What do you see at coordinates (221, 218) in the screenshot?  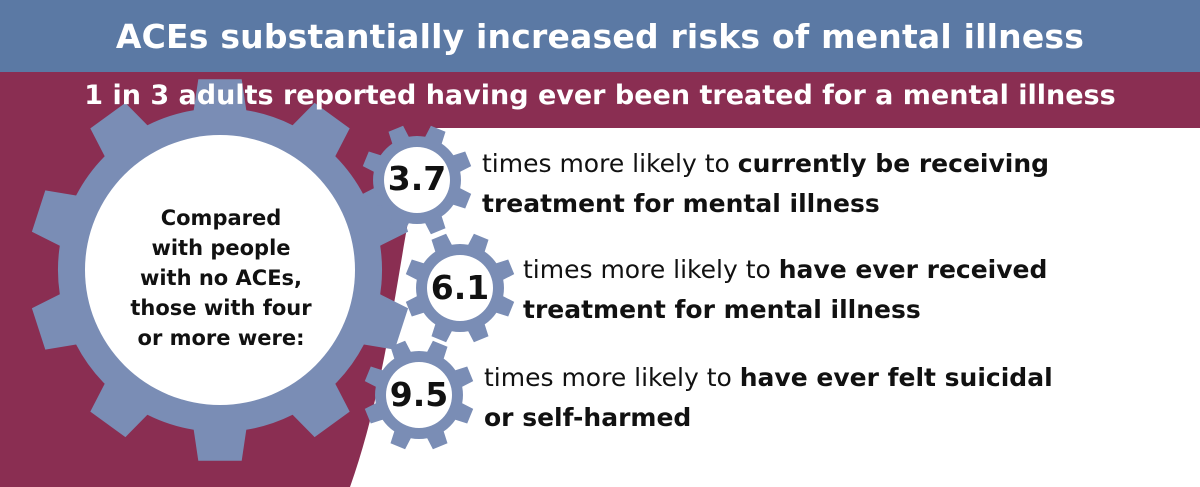 I see `intro-line: Compared` at bounding box center [221, 218].